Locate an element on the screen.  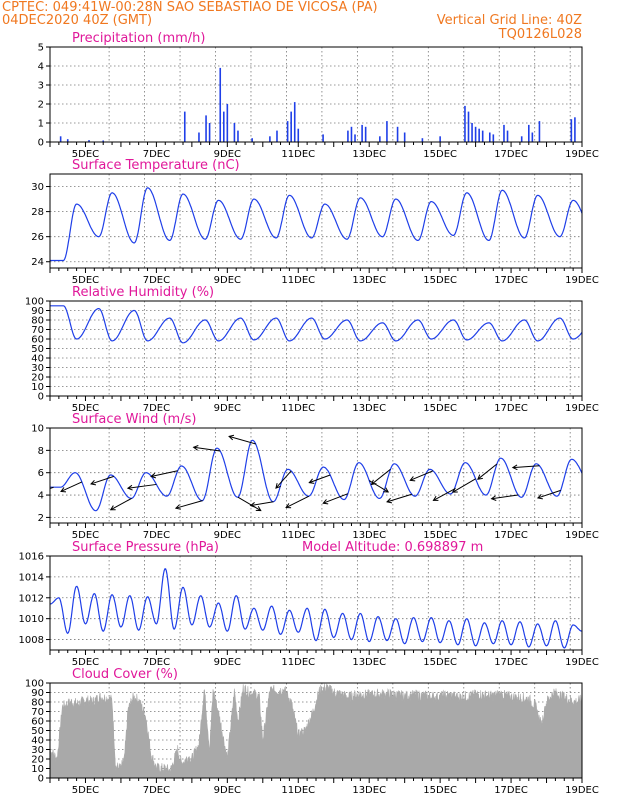
panel-title: Surface Wind (m/s) is located at coordinates (134, 419).